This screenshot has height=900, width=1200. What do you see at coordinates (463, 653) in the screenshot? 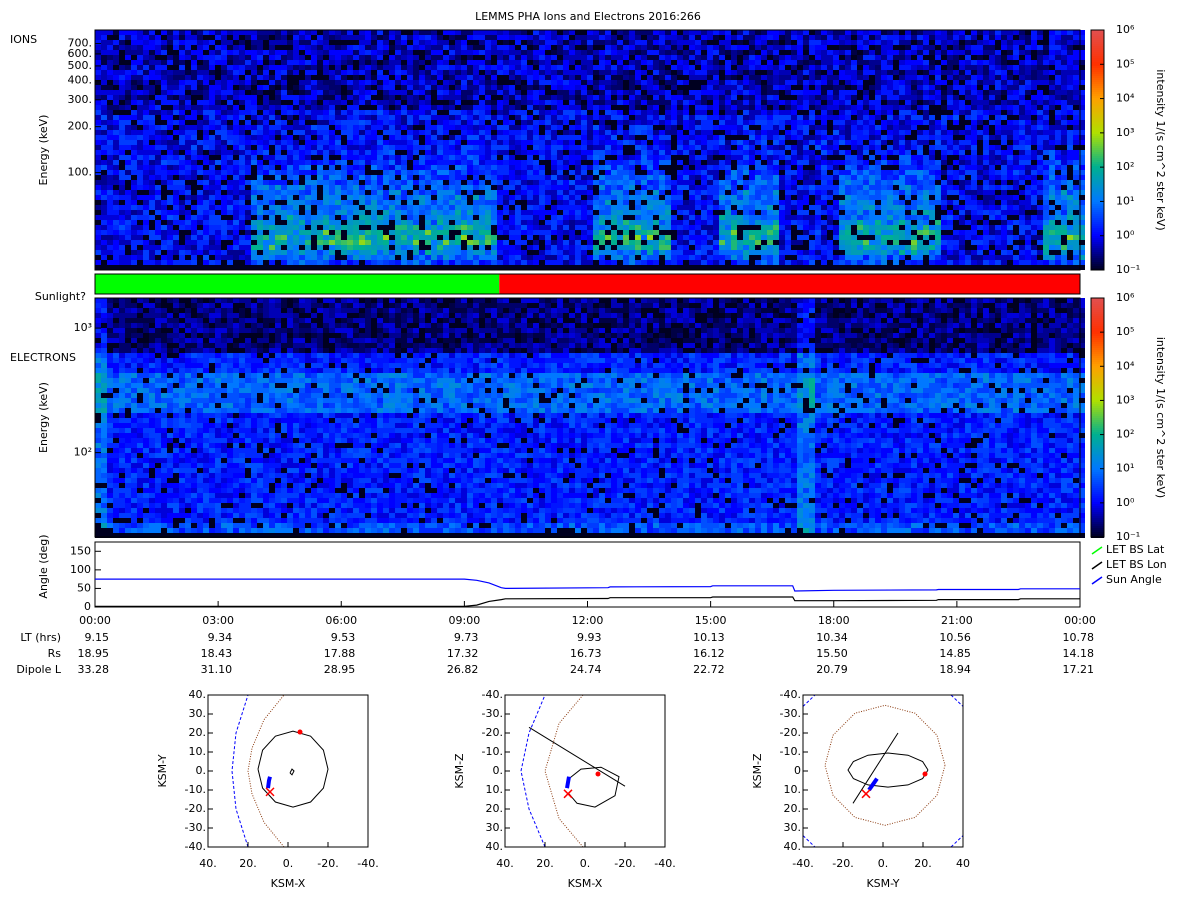
I see `ephemeris-value: 17.32` at bounding box center [463, 653].